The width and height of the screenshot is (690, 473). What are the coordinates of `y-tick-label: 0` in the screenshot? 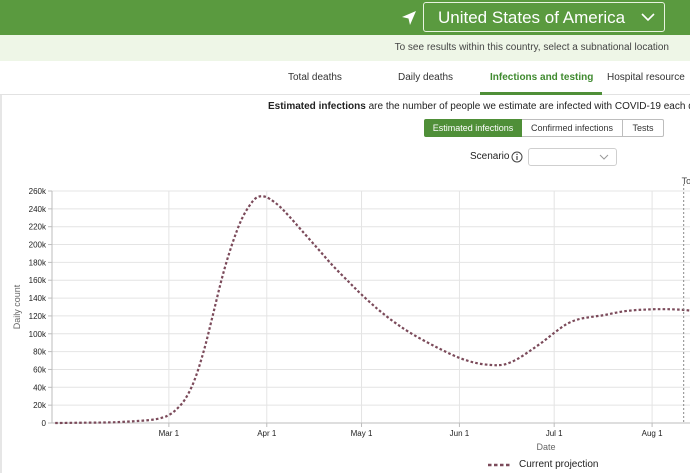 It's located at (44, 423).